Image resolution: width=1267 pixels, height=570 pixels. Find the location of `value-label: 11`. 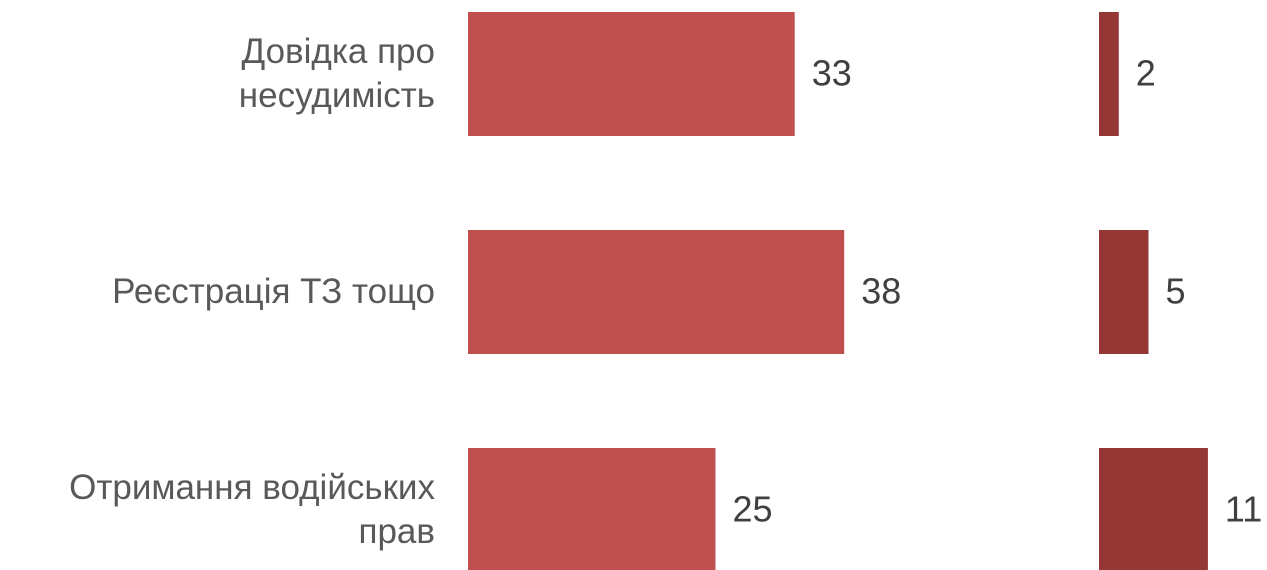

value-label: 11 is located at coordinates (1243, 509).